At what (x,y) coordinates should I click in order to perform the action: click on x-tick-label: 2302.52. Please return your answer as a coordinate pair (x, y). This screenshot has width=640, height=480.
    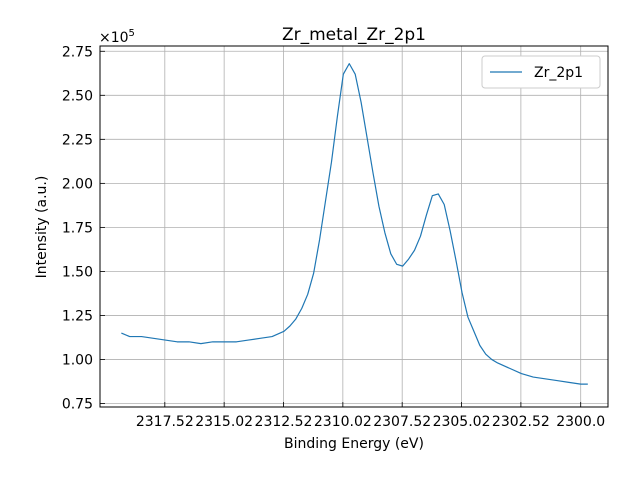
    Looking at the image, I should click on (521, 422).